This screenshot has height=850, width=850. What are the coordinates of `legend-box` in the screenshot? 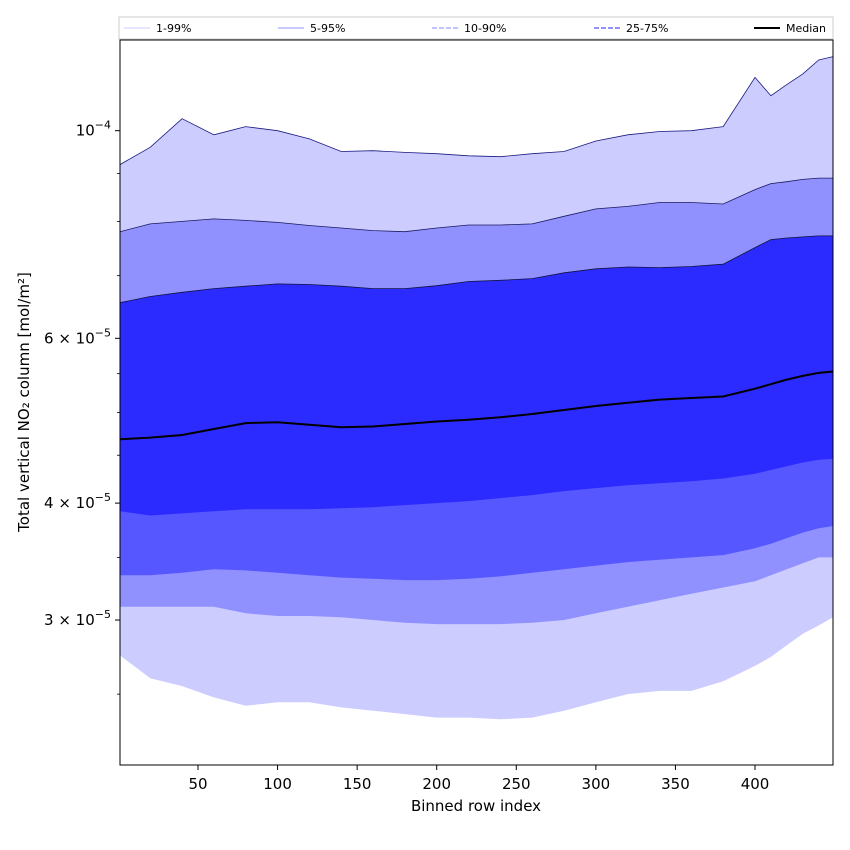 It's located at (476, 28).